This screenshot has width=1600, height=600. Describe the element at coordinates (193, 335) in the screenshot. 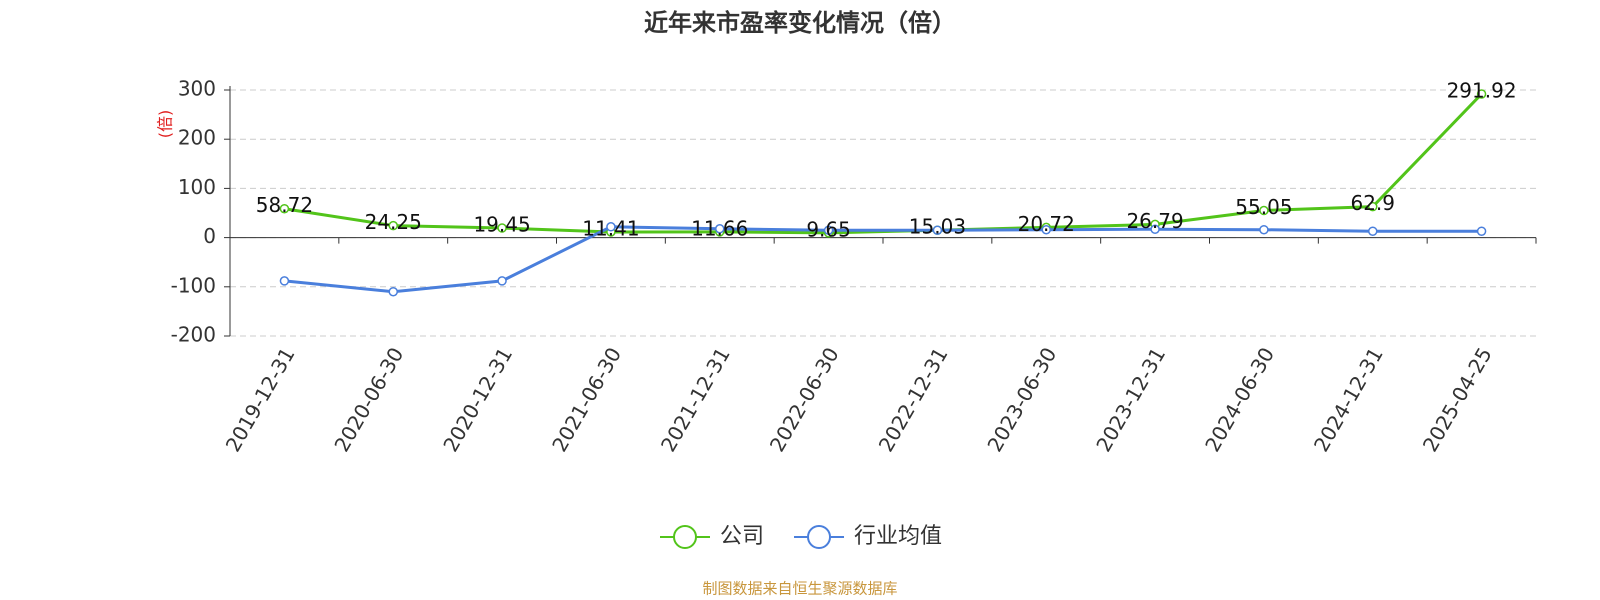

I see `y-tick-label: -200` at that location.